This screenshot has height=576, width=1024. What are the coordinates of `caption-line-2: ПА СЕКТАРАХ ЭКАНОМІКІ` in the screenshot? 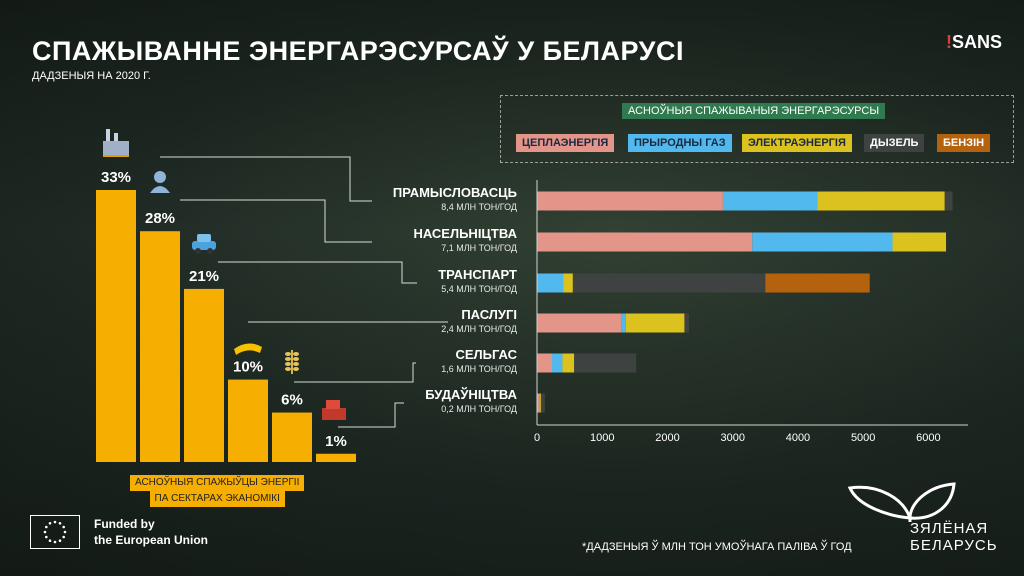 It's located at (217, 499).